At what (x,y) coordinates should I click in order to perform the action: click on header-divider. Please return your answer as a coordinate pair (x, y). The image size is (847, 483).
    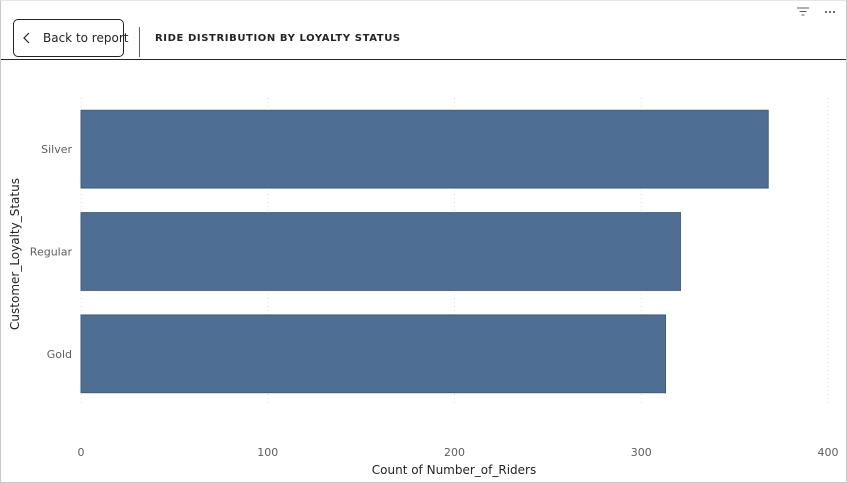
    Looking at the image, I should click on (139, 42).